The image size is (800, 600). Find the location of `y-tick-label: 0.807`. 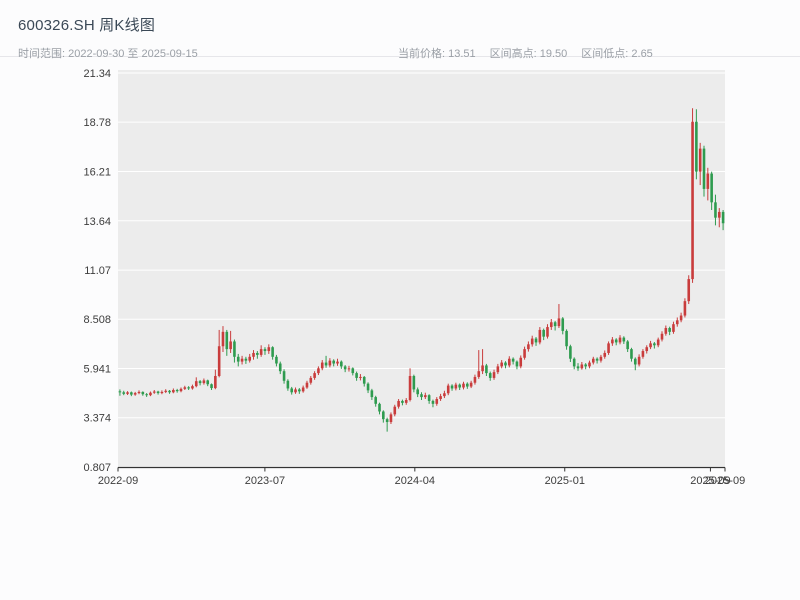

y-tick-label: 0.807 is located at coordinates (97, 468).